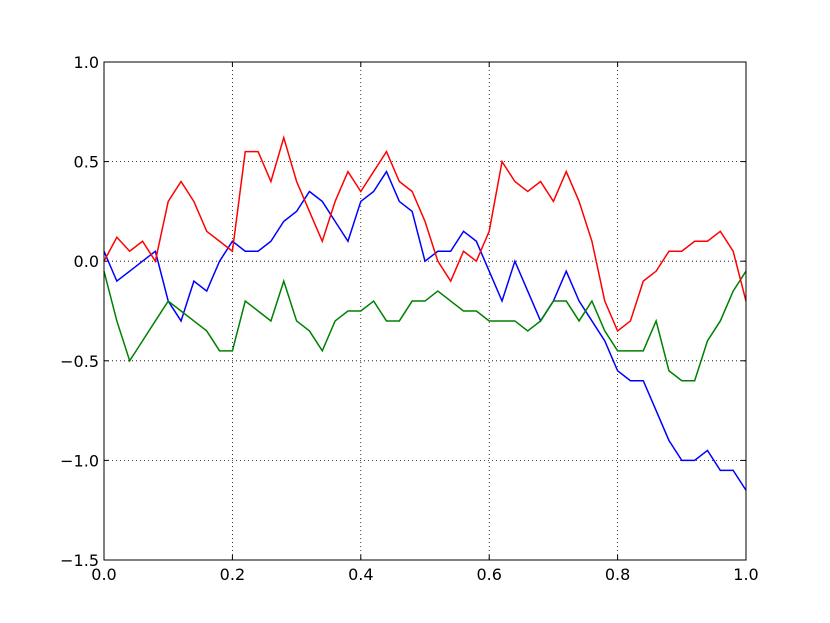  Describe the element at coordinates (86, 261) in the screenshot. I see `y-tick-label: 0.0` at that location.